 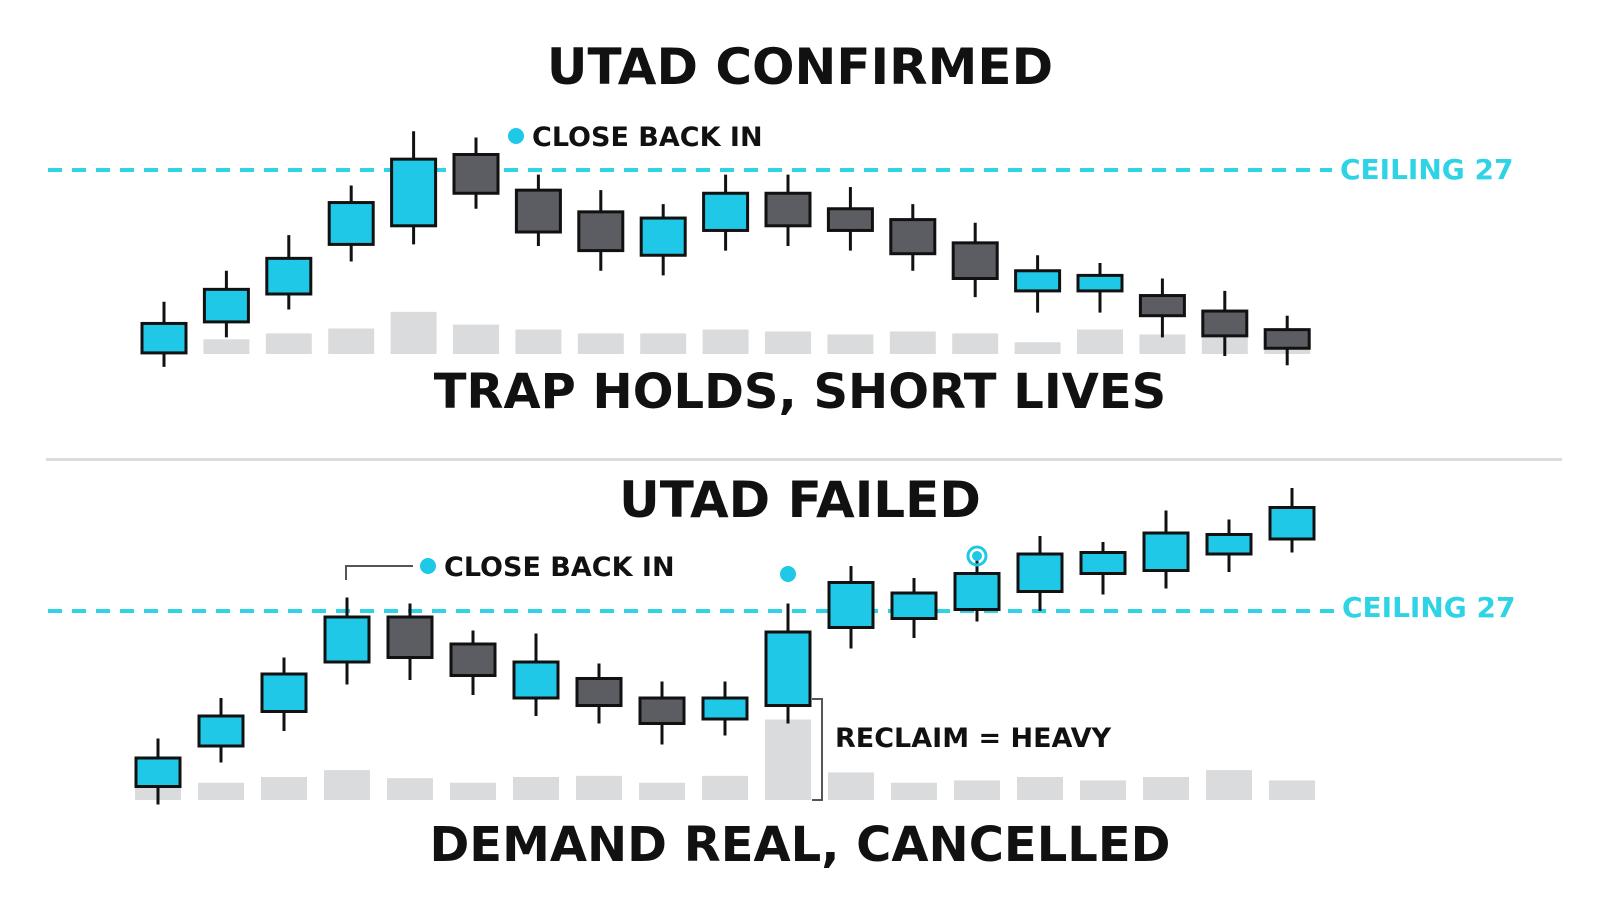 What do you see at coordinates (379, 572) in the screenshot?
I see `close-back-in-bracket` at bounding box center [379, 572].